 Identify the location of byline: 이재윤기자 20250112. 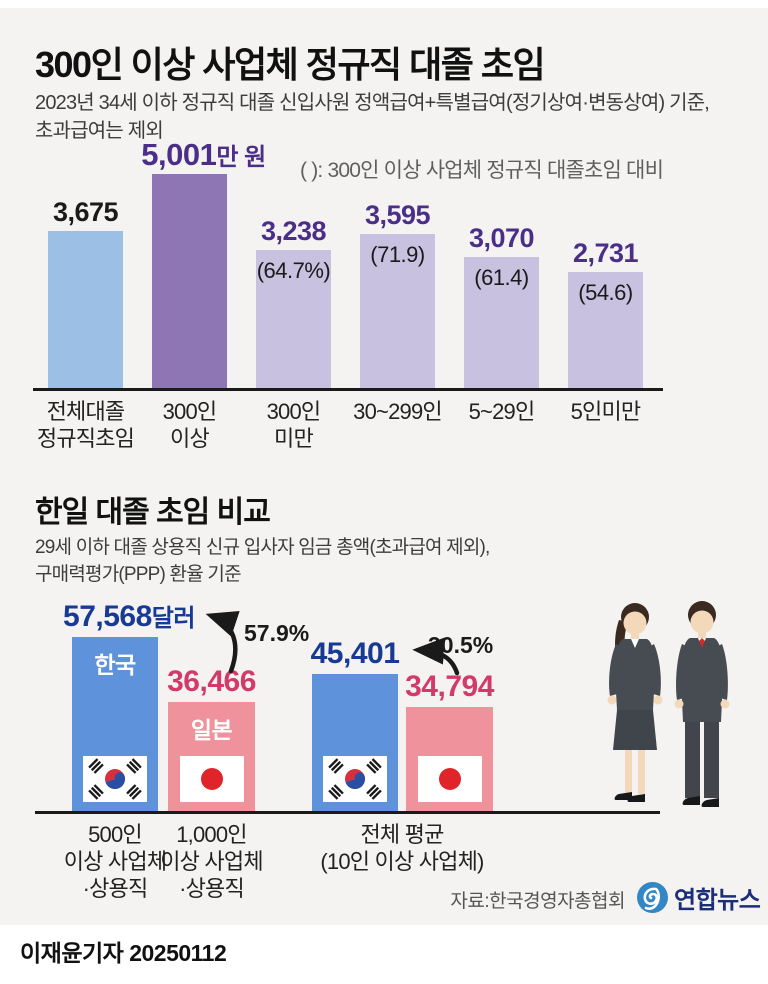
(123, 951).